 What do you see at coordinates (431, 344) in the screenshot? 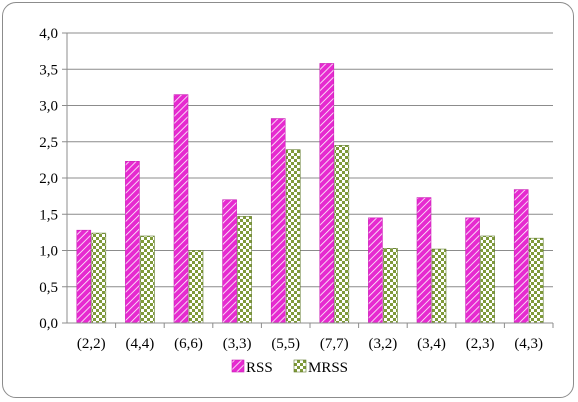
I see `x-tick-label: (3,4)` at bounding box center [431, 344].